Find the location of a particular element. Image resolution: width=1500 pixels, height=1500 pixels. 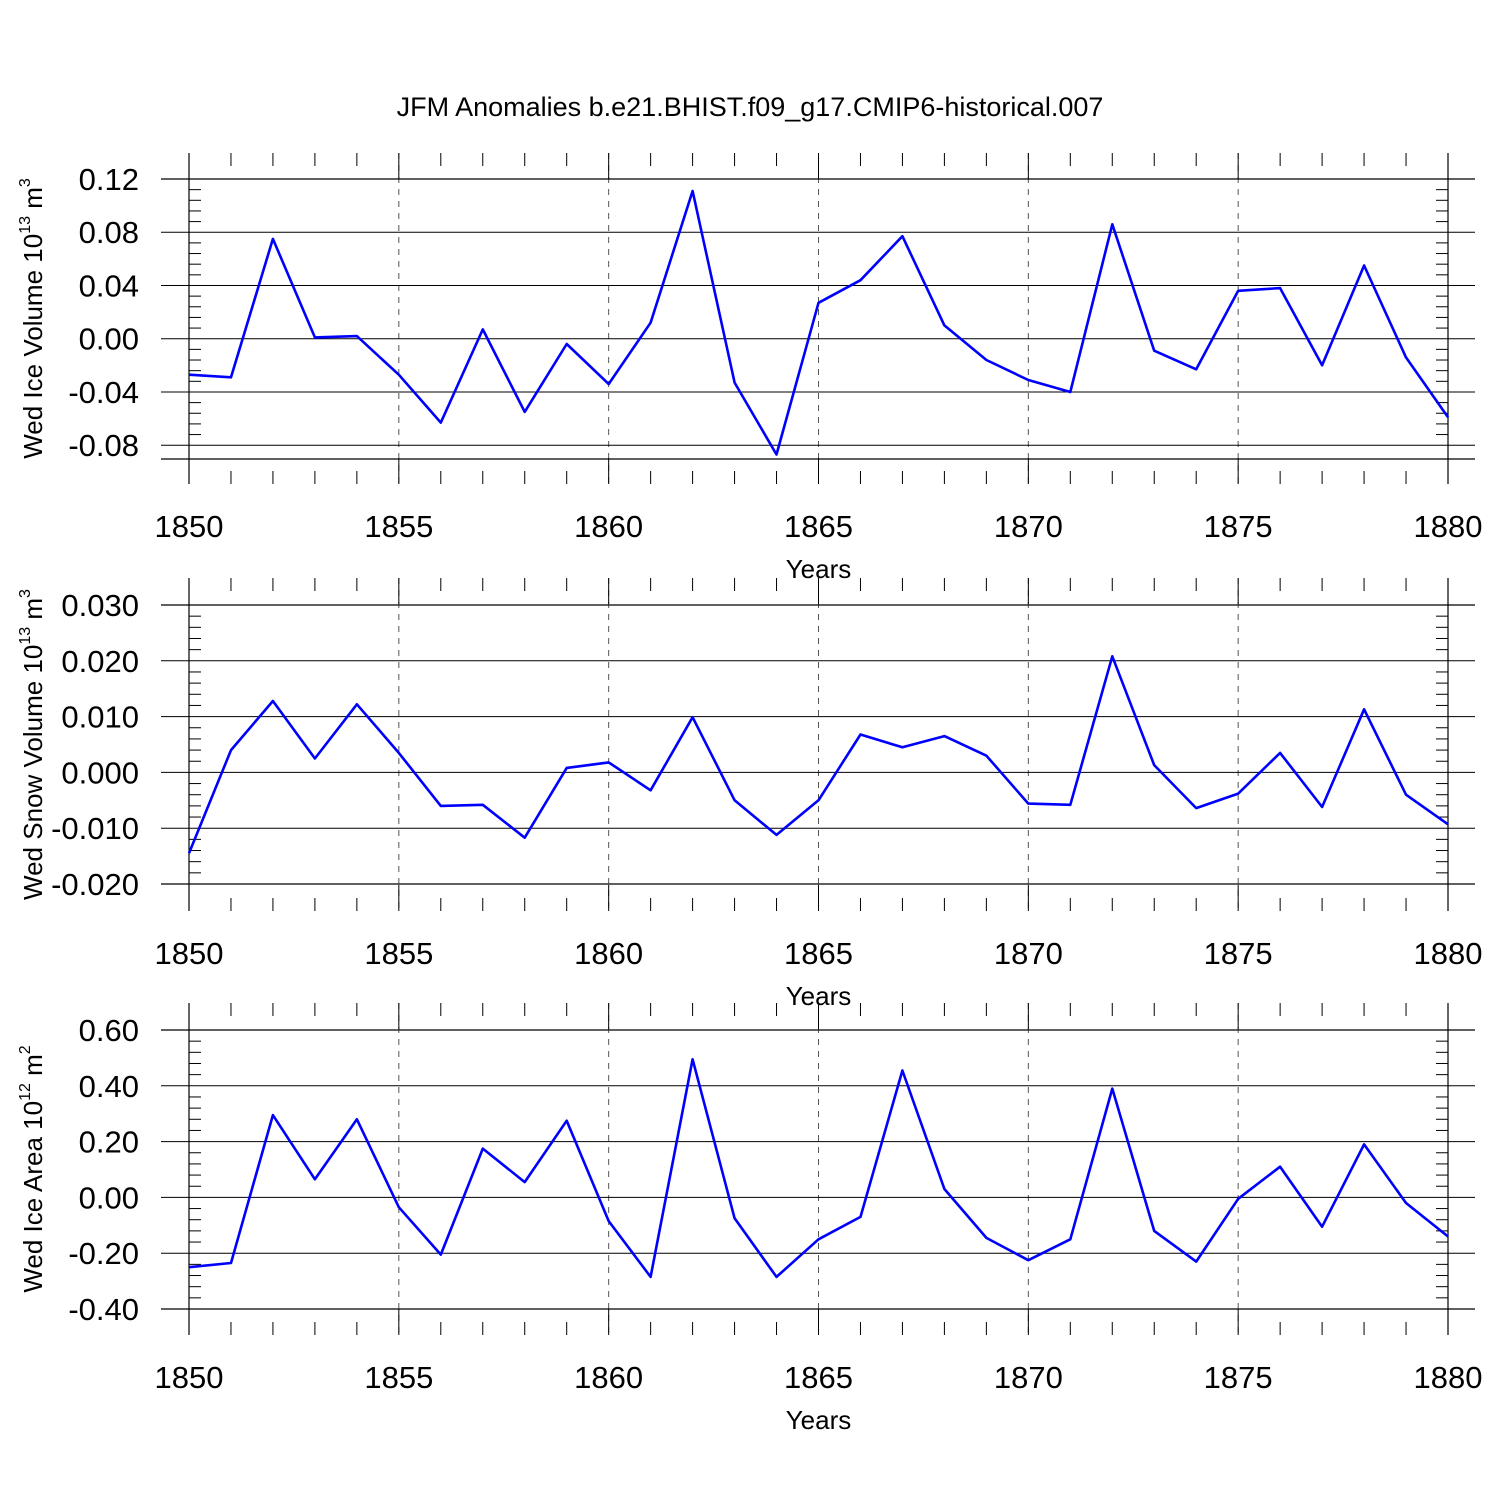

y-tick-label: 0.08 is located at coordinates (109, 232).